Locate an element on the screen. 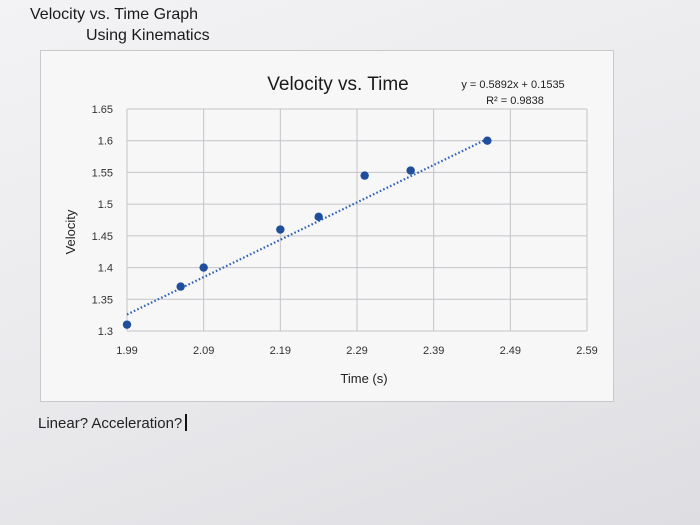  x-tick-label: 2.39 is located at coordinates (433, 351).